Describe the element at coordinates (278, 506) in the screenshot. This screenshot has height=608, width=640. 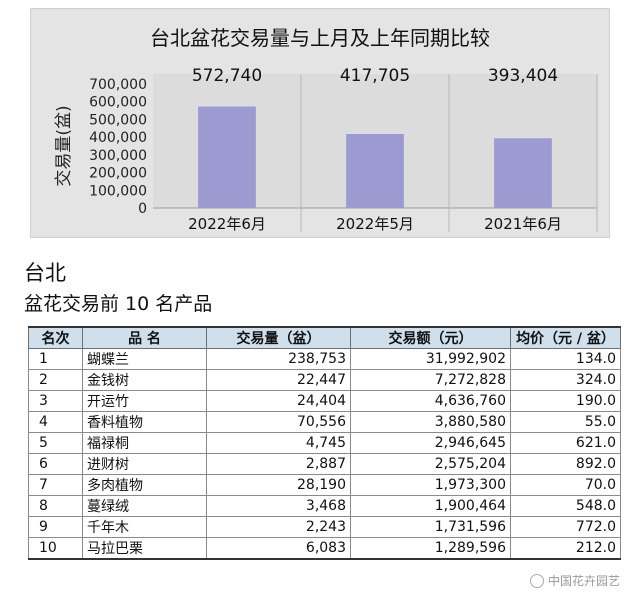
I see `volume-cell: 3,468` at that location.